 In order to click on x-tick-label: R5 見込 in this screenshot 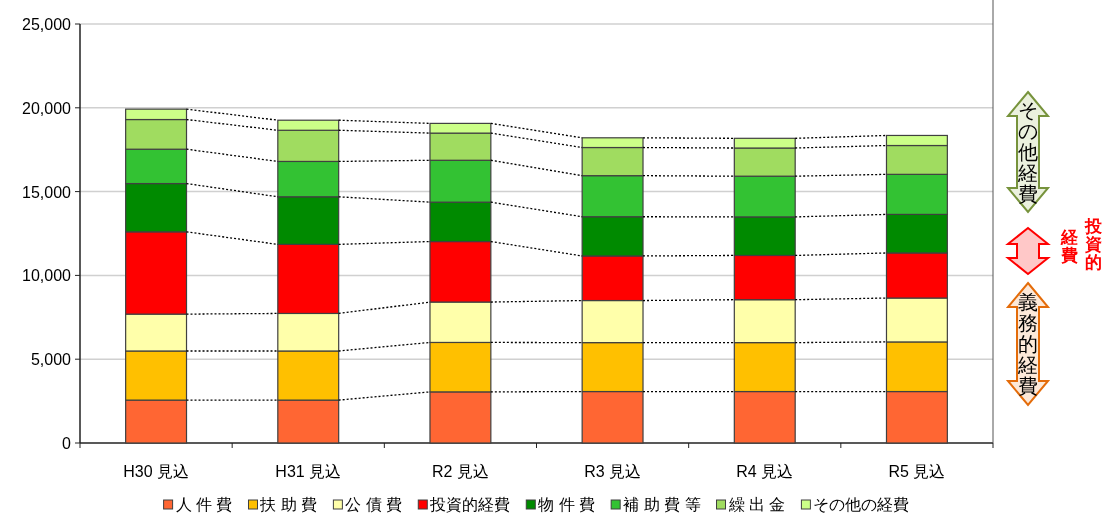, I will do `click(917, 471)`.